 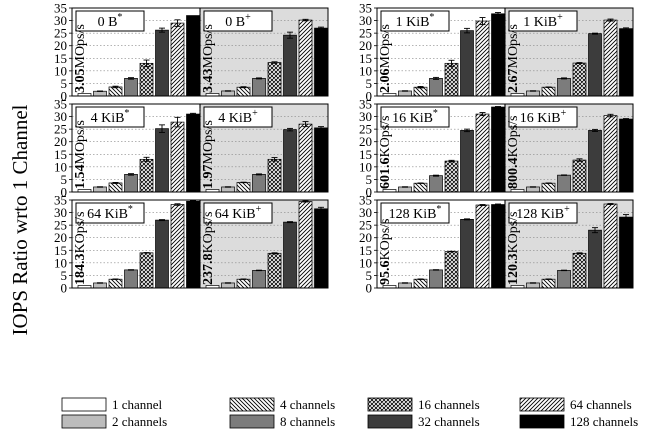 I want to click on panel-title-text: 64 KiB+, so click(x=238, y=213).